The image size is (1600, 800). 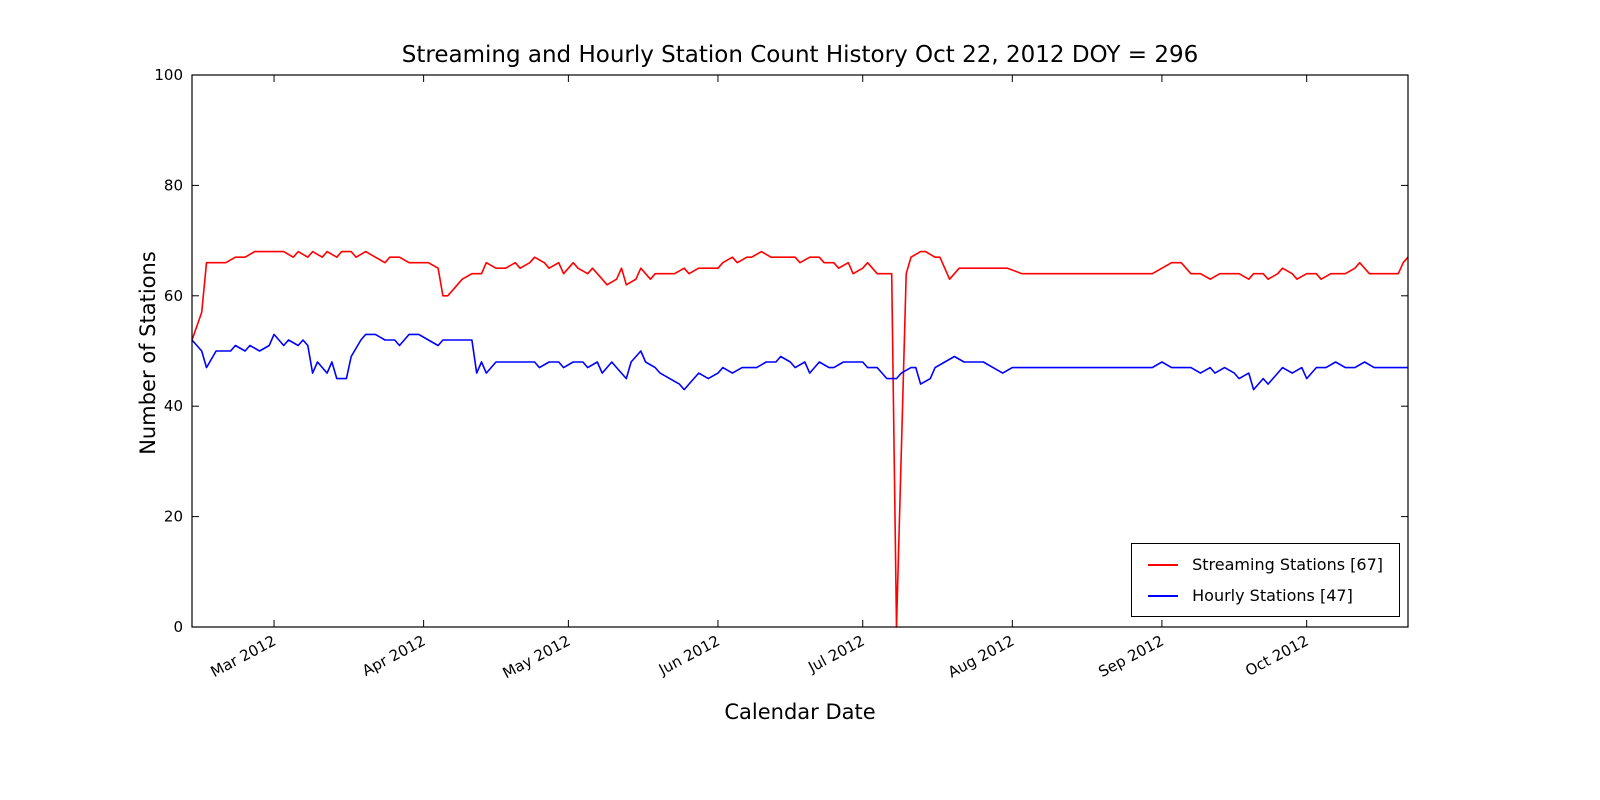 I want to click on x-tick-label: Jul 2012, so click(x=835, y=654).